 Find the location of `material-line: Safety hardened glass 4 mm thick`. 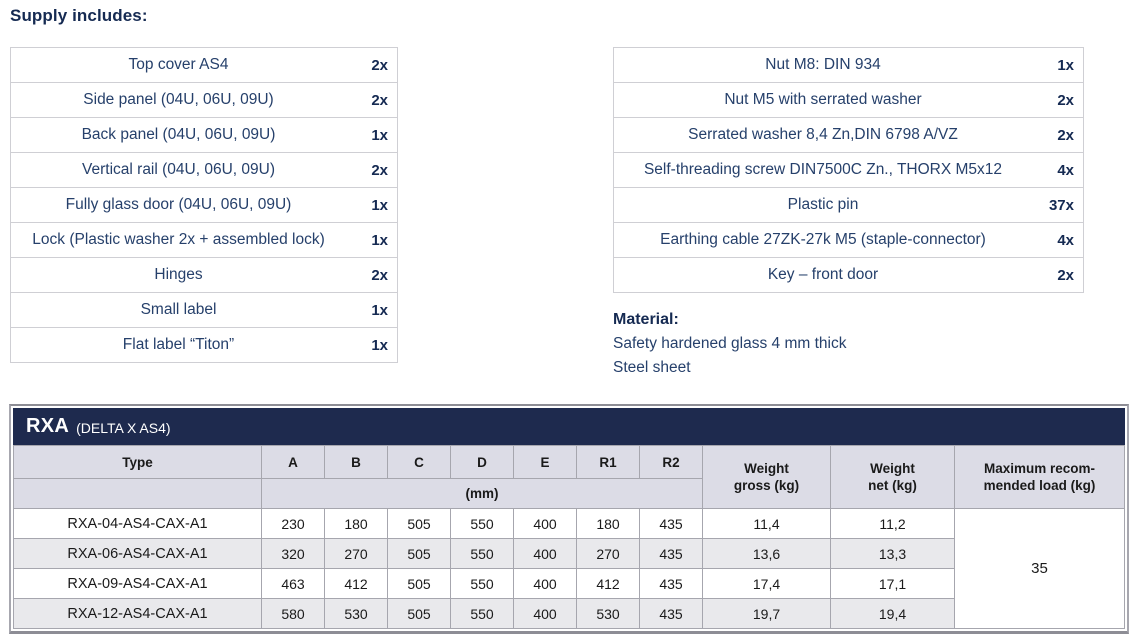

material-line: Safety hardened glass 4 mm thick is located at coordinates (730, 343).